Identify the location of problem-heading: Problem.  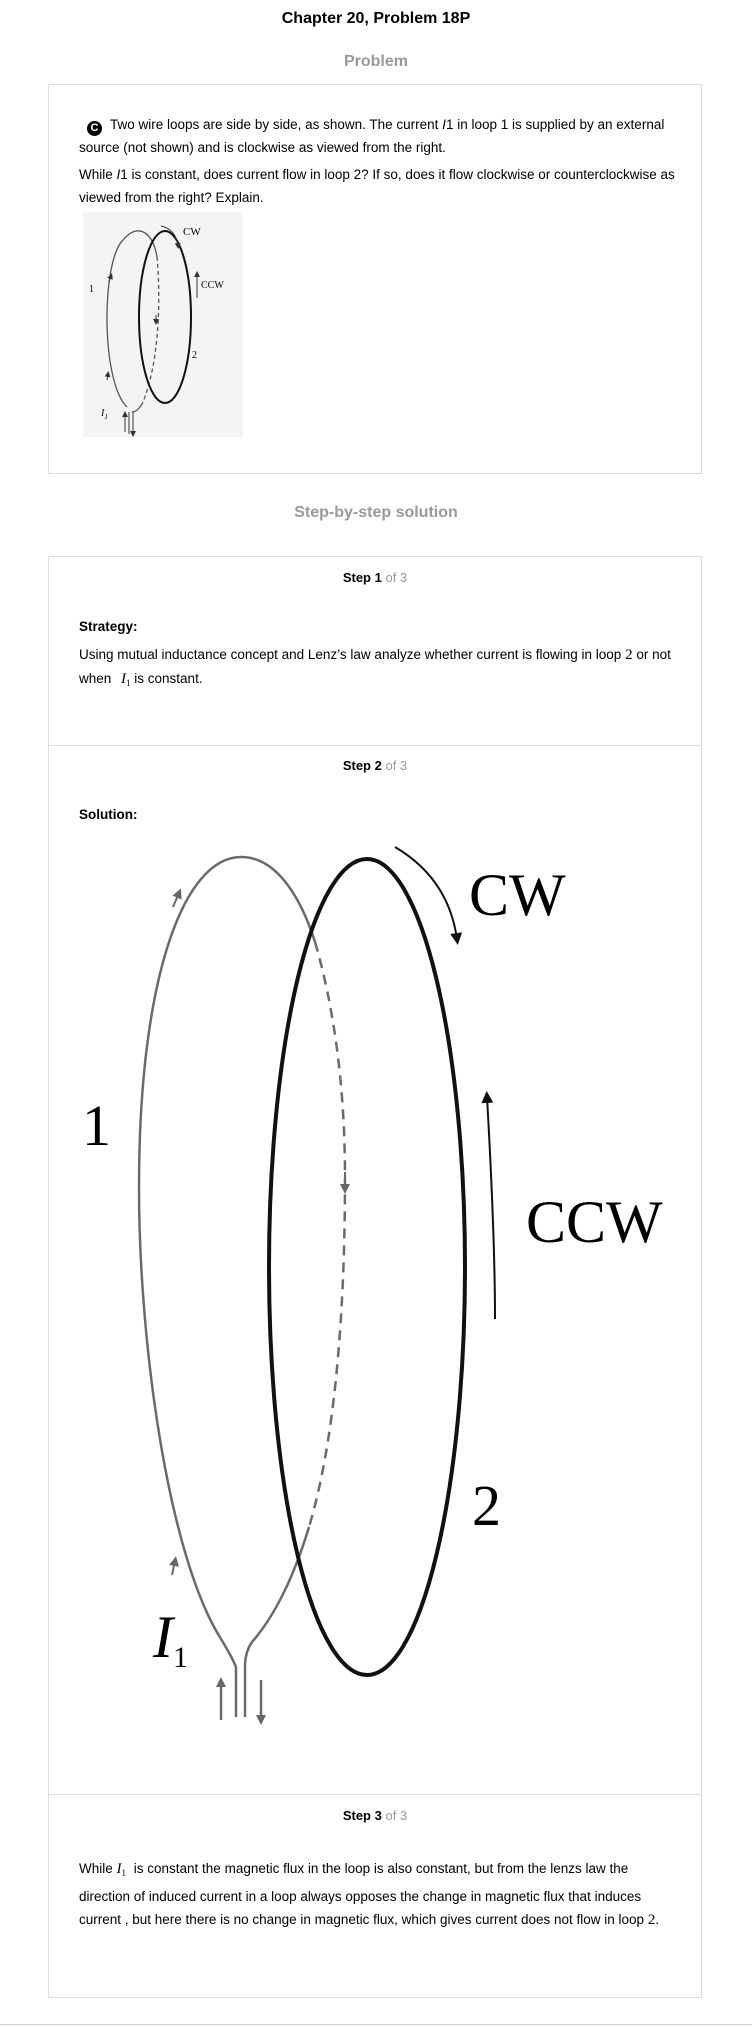
(375, 61).